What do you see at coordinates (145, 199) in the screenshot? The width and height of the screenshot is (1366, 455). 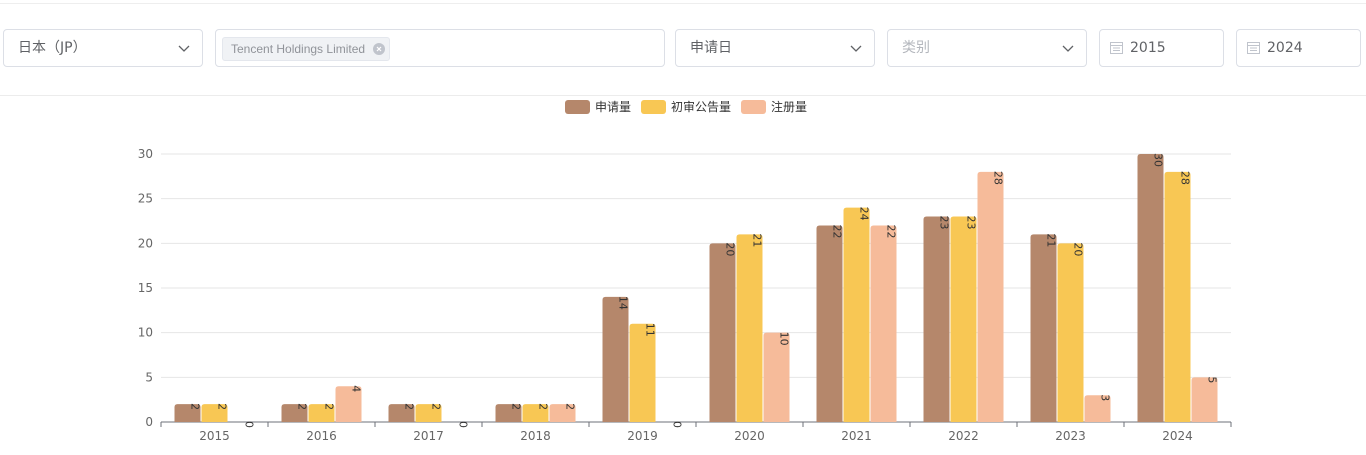 I see `y-tick-label: 25` at bounding box center [145, 199].